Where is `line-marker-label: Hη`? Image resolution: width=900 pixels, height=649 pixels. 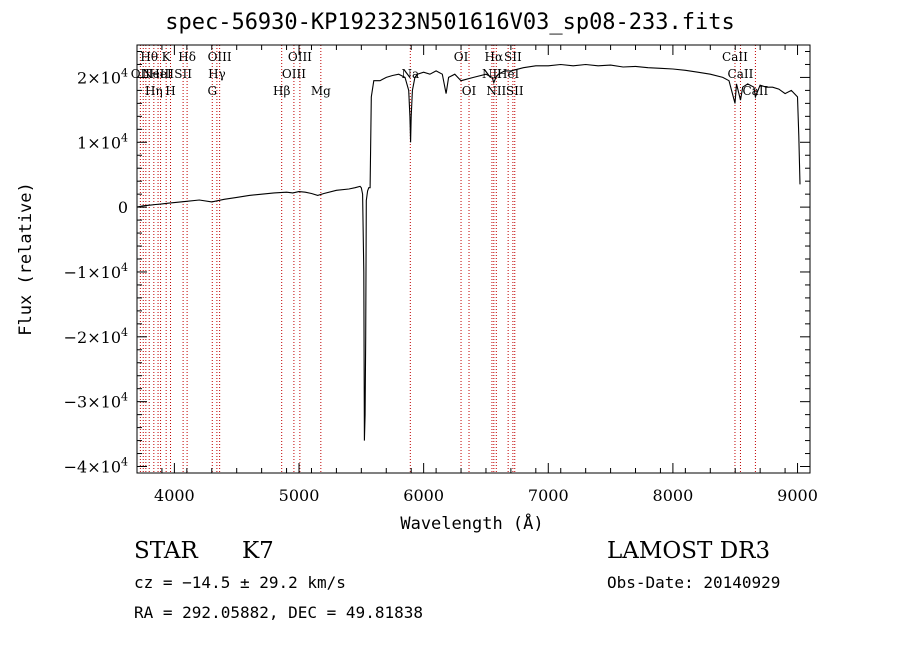
line-marker-label: Hη is located at coordinates (154, 91).